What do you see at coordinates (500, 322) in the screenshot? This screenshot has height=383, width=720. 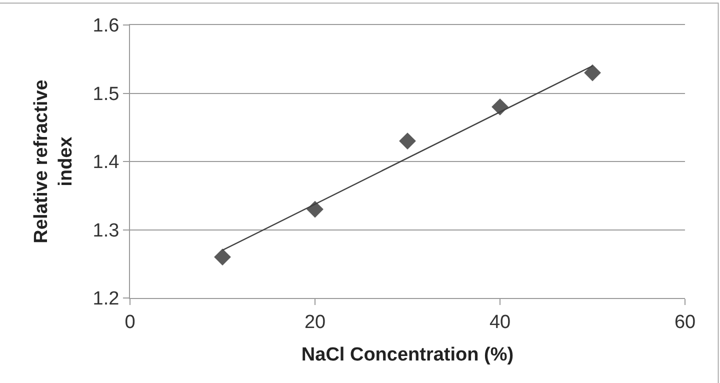 I see `x-tick-label: 40` at bounding box center [500, 322].